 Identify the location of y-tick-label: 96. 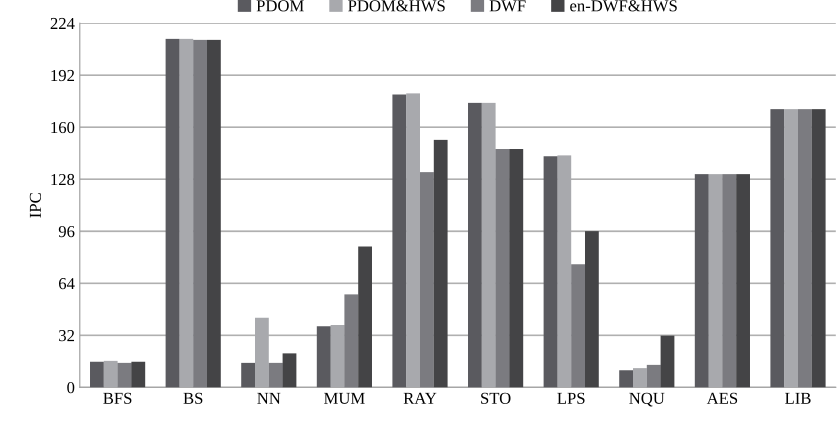
(66, 232).